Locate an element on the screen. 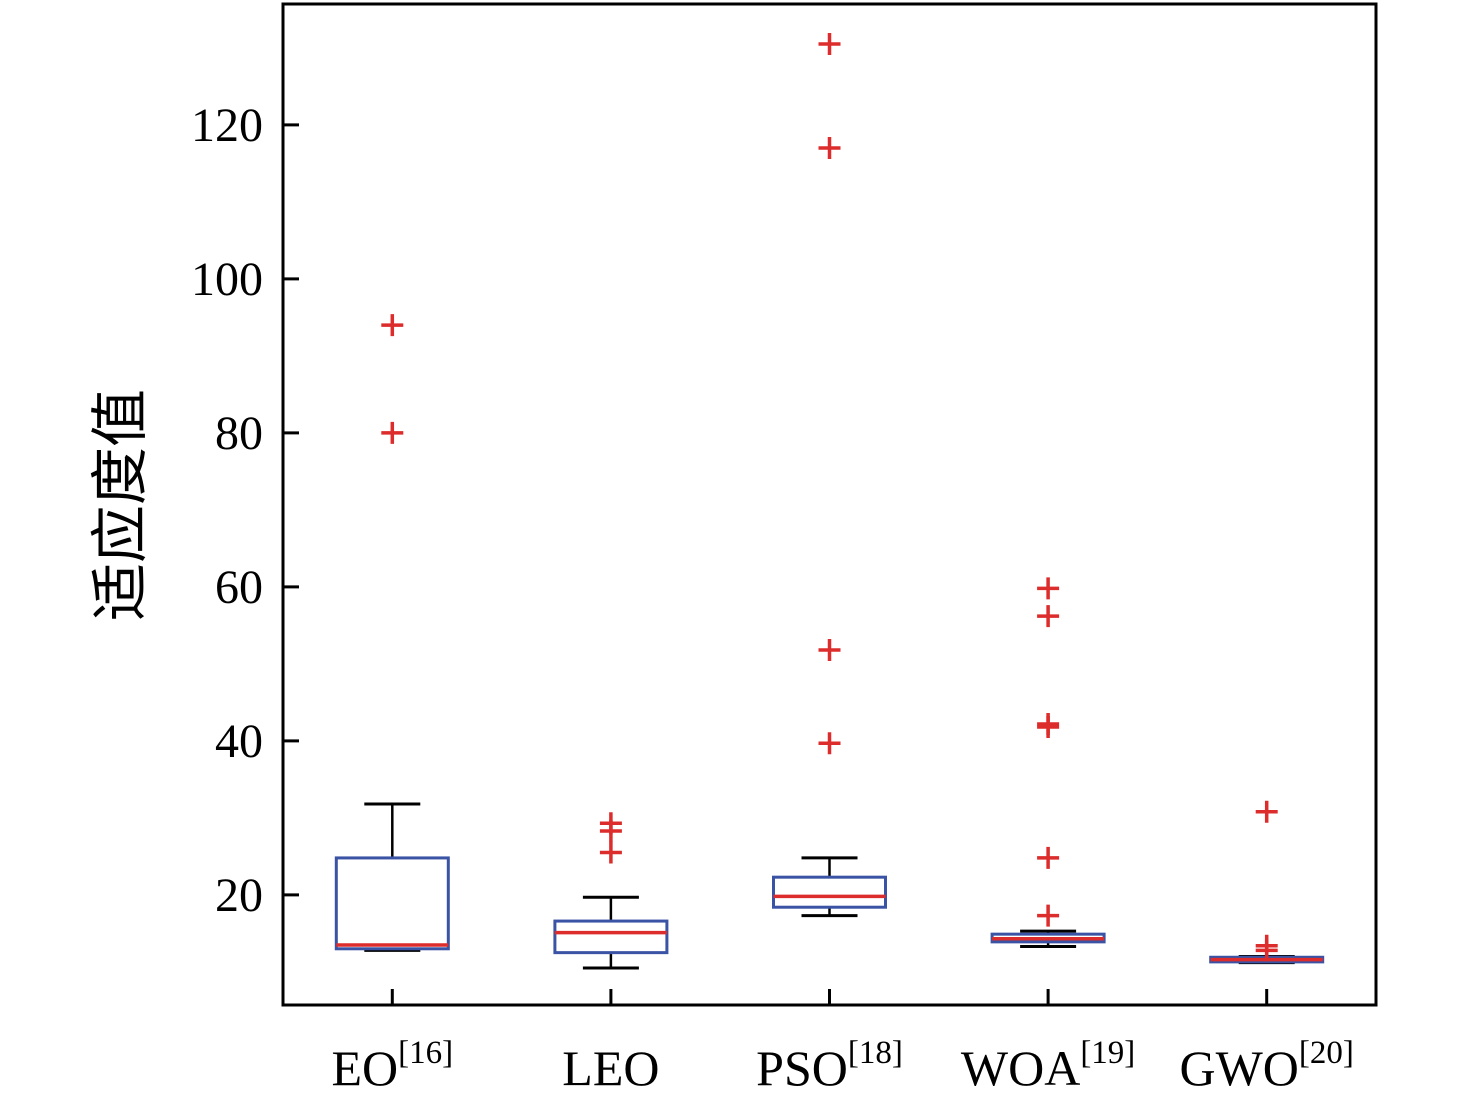 Image resolution: width=1476 pixels, height=1107 pixels. y-tick-label: 120 is located at coordinates (227, 125).